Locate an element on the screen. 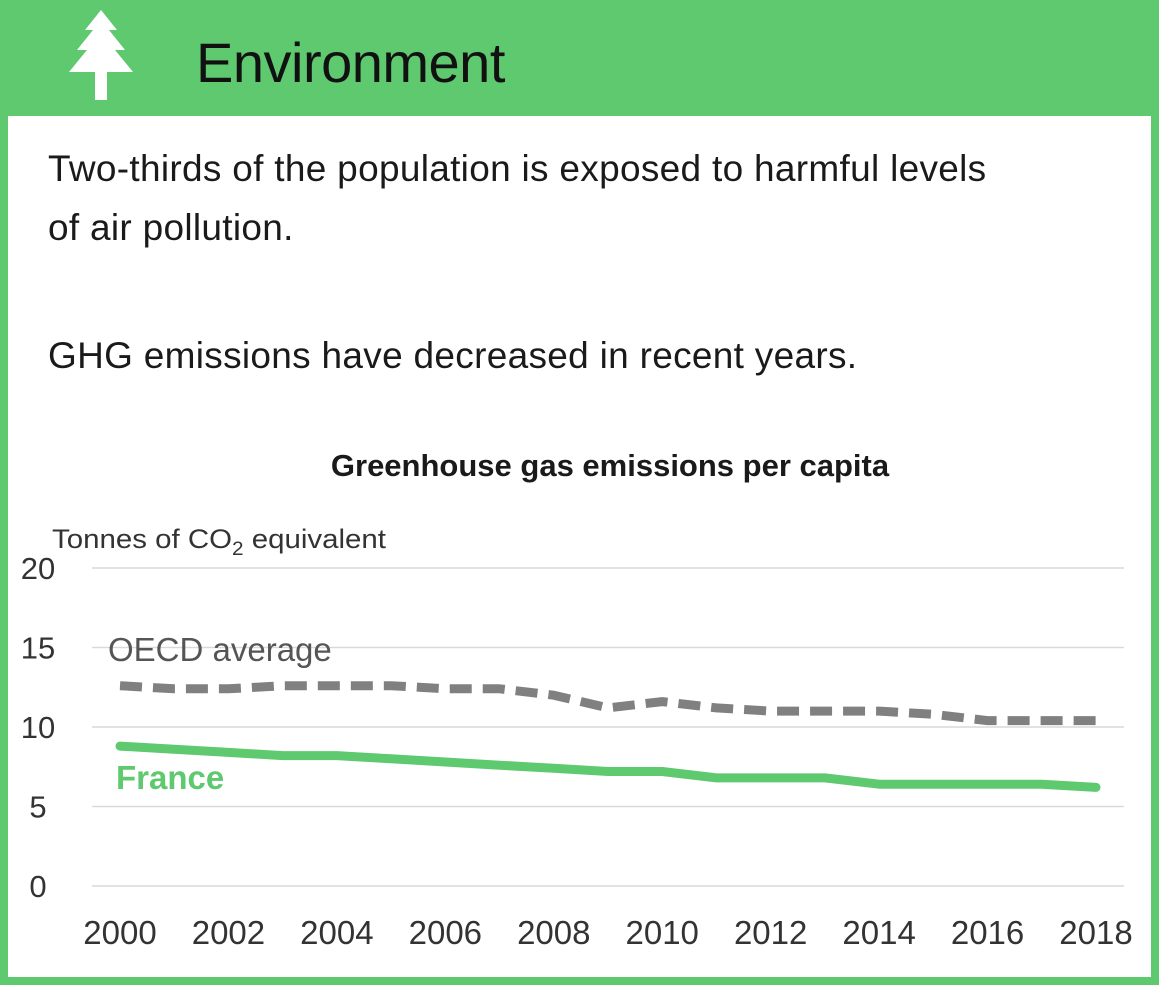  x-tick-label: 2018 is located at coordinates (1095, 932).